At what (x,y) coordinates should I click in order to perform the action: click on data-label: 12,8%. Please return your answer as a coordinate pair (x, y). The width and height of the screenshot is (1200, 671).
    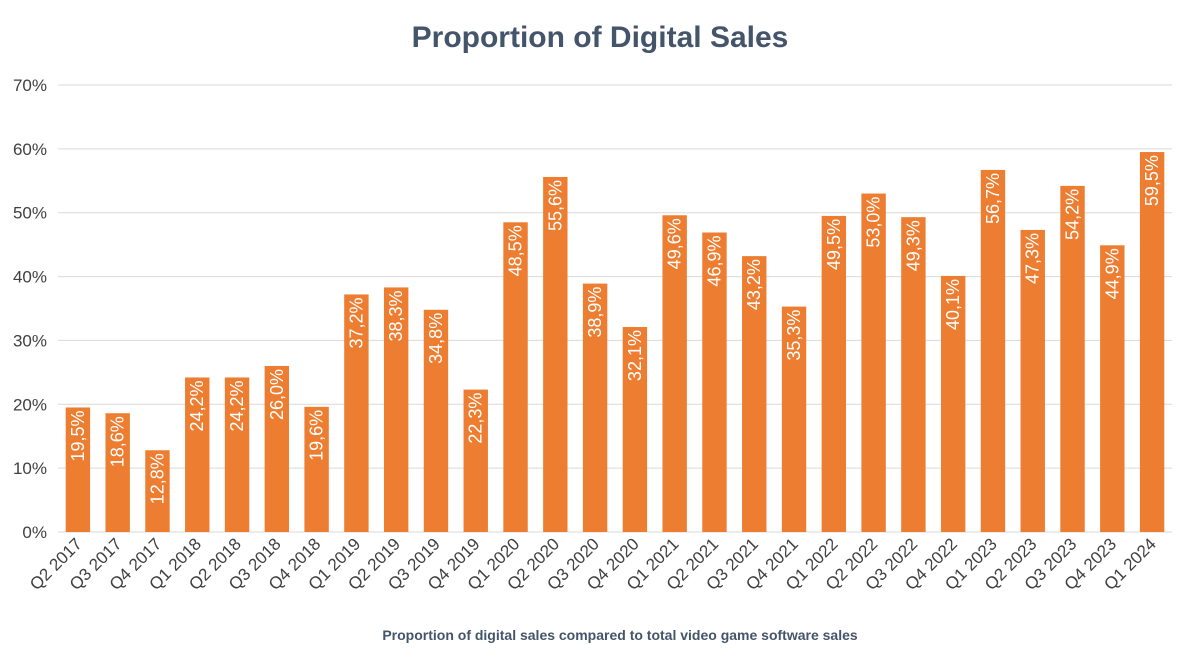
    Looking at the image, I should click on (157, 478).